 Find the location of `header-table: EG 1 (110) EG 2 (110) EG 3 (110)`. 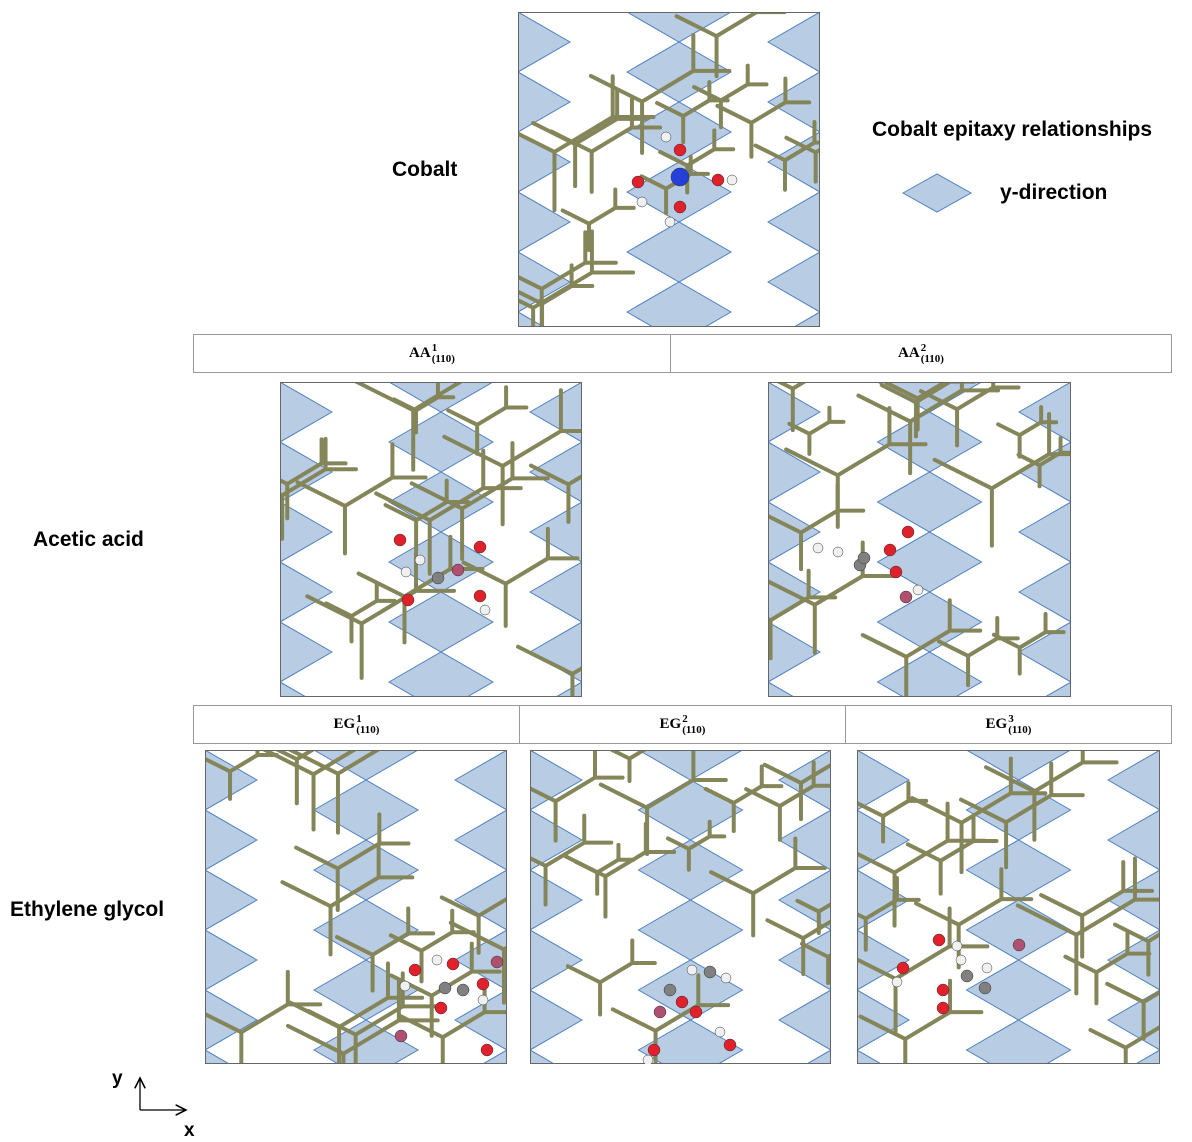

header-table: EG 1 (110) EG 2 (110) EG 3 (110) is located at coordinates (682, 724).